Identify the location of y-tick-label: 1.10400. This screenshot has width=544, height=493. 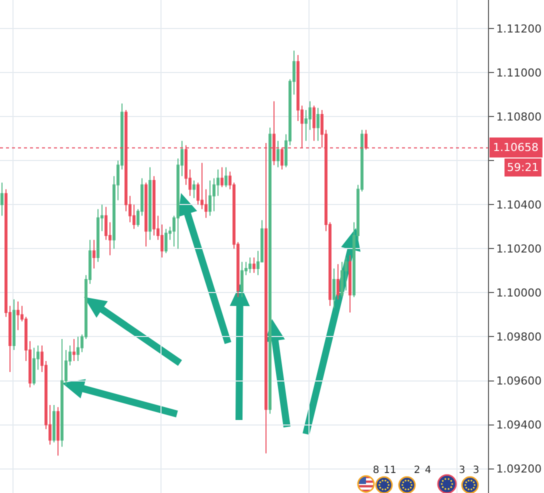
(519, 205).